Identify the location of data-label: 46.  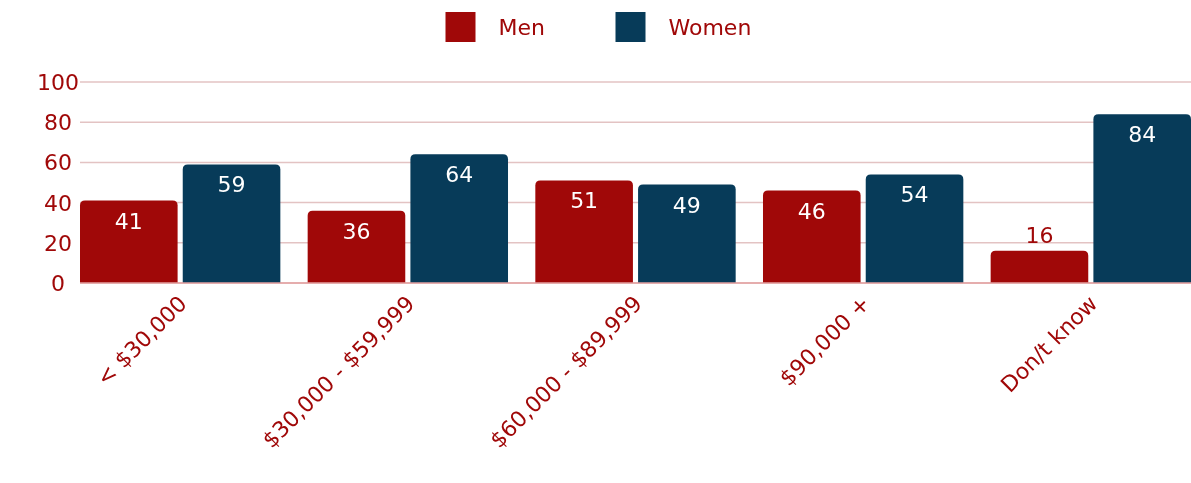
(811, 211).